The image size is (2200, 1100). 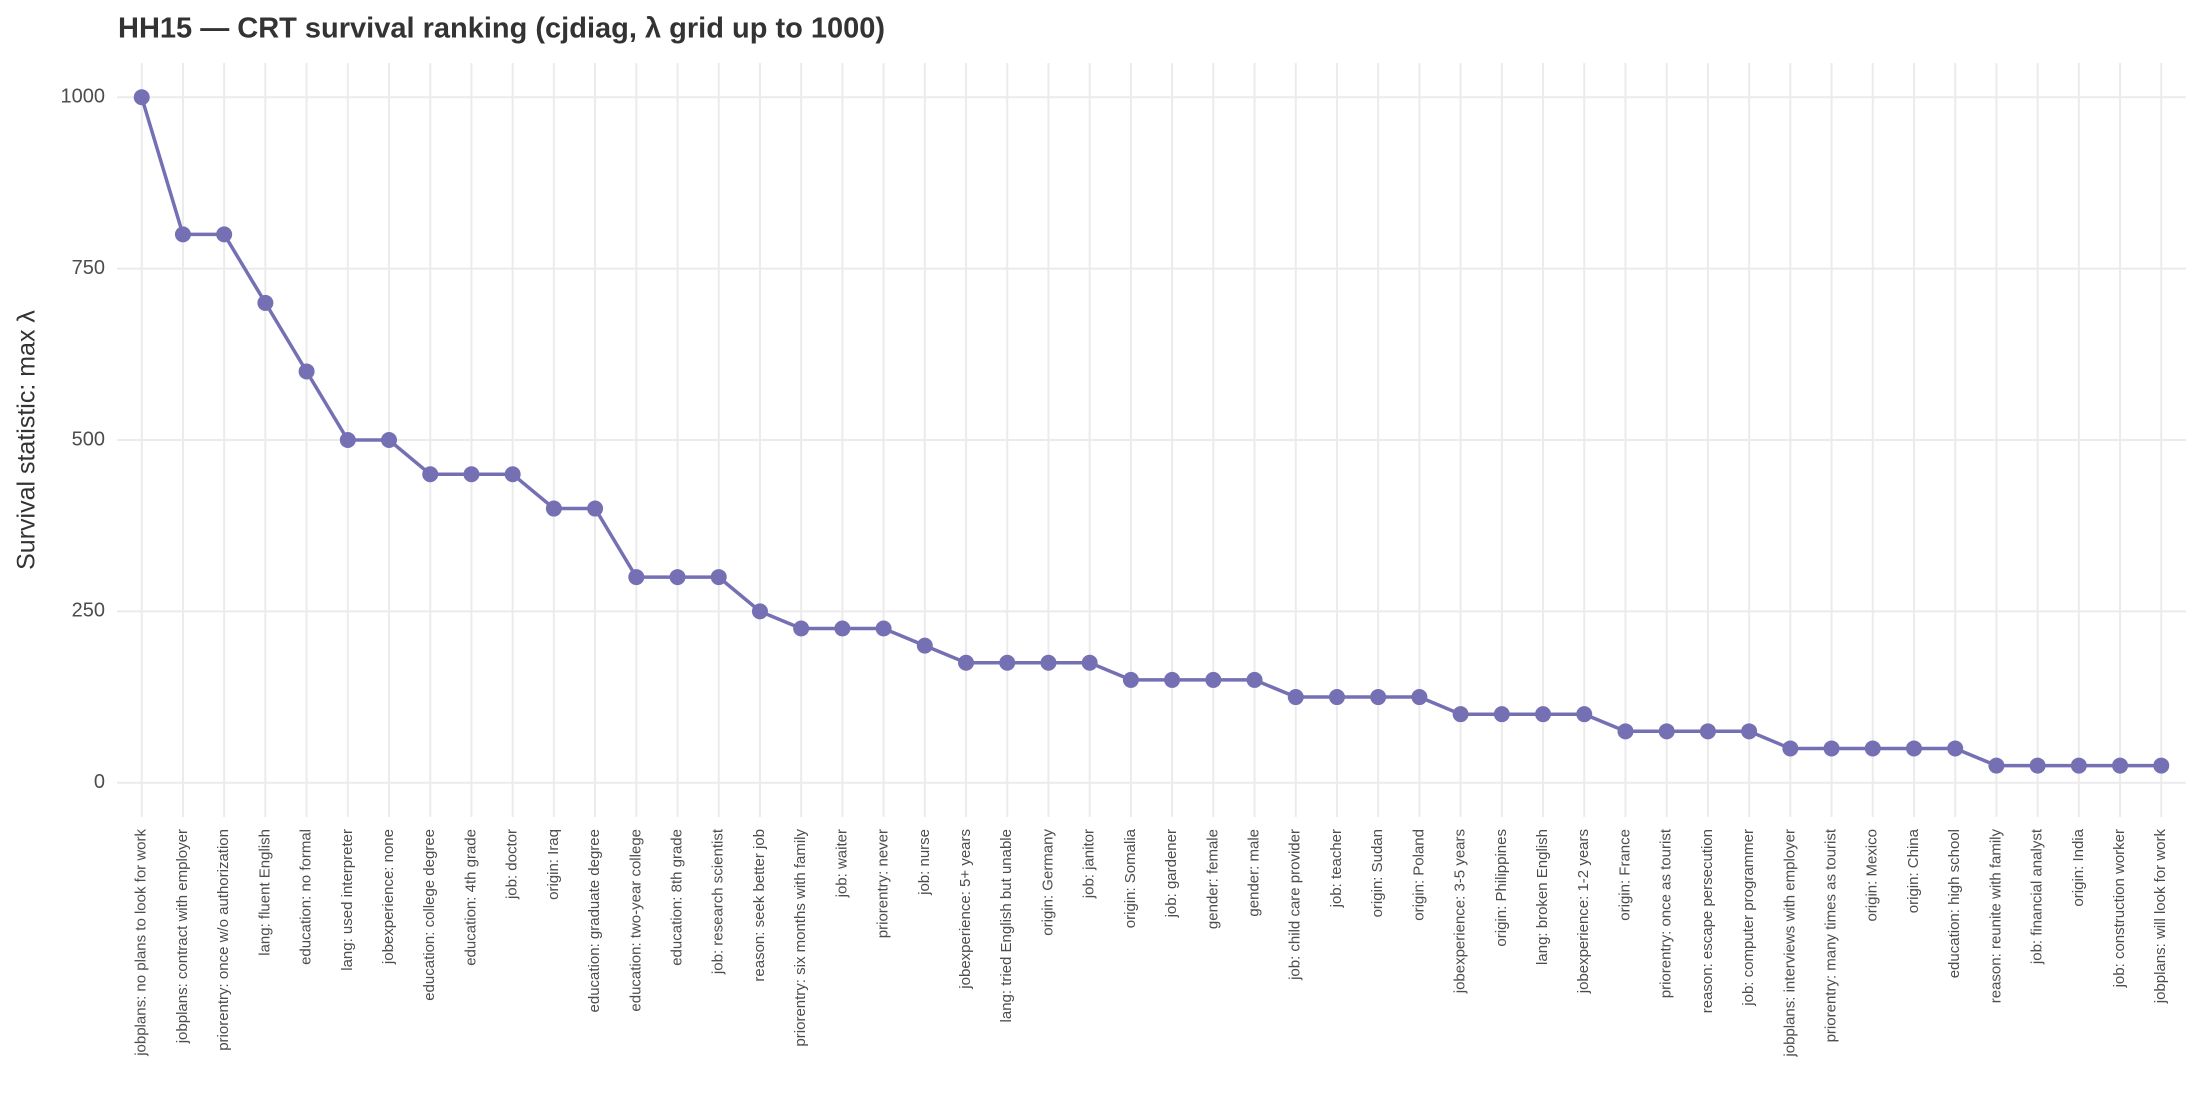 What do you see at coordinates (1666, 913) in the screenshot?
I see `x-tick-label: priorentry: once as tourist` at bounding box center [1666, 913].